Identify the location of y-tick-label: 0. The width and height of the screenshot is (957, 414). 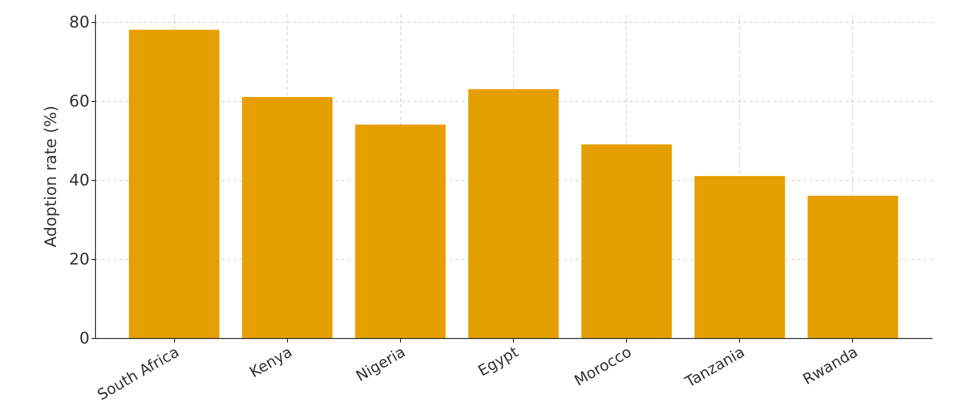
(84, 338).